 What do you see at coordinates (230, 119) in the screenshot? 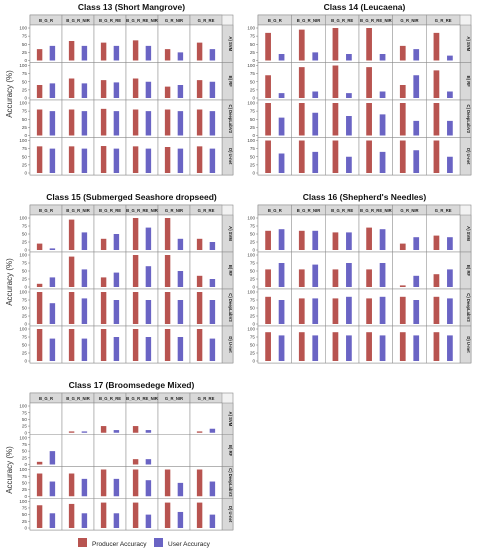
I see `row-label: C) DeepLabV3` at bounding box center [230, 119].